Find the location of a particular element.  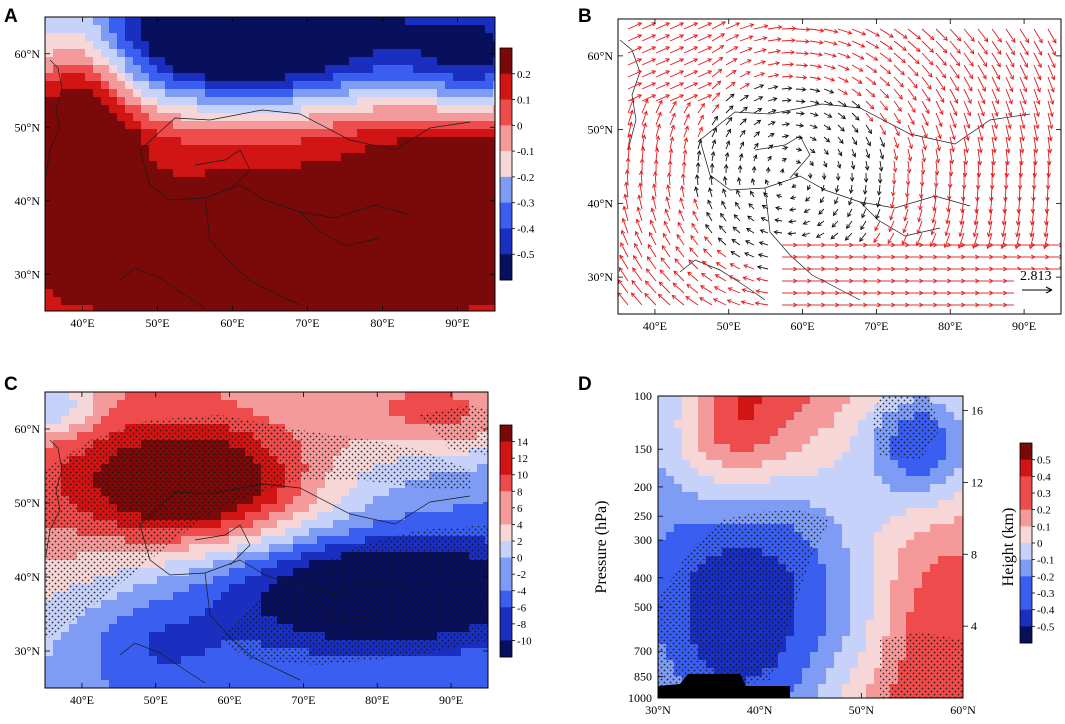

x-tick-label: 40°E is located at coordinates (655, 326).